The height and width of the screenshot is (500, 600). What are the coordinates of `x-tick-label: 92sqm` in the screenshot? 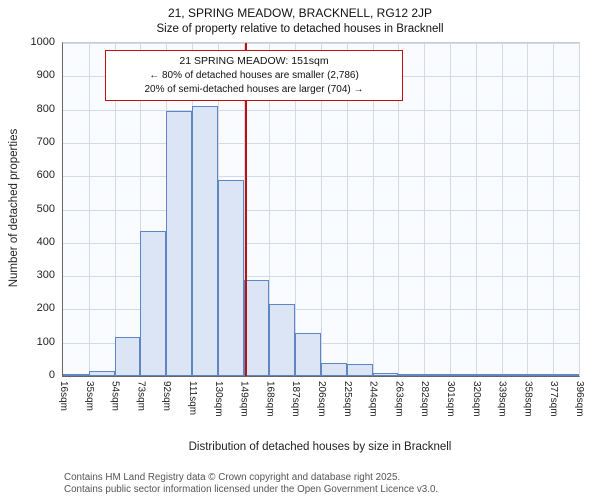 It's located at (167, 396).